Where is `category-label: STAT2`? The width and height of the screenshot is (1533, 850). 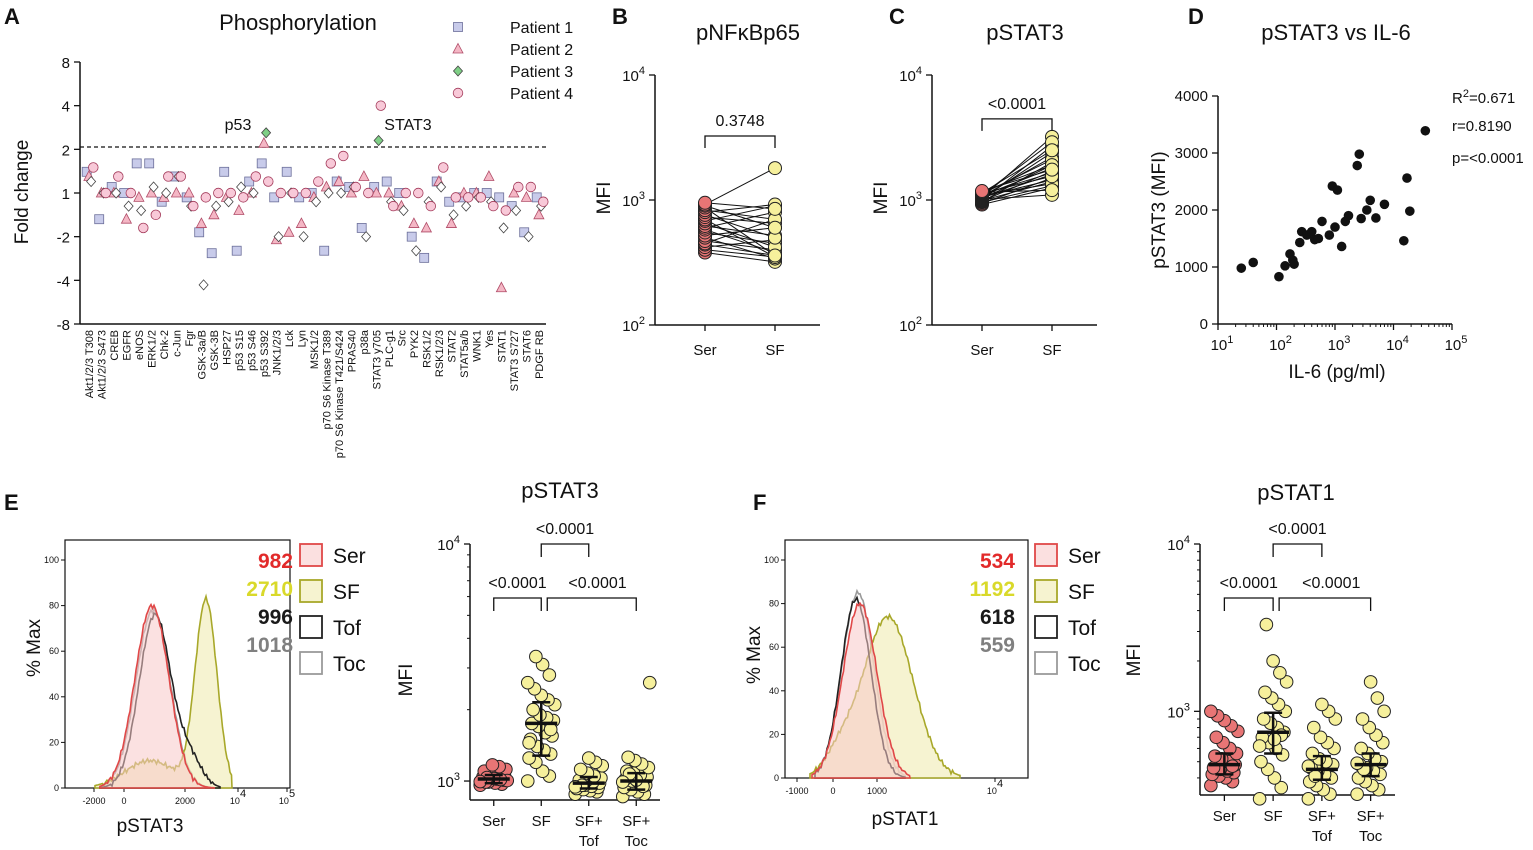 category-label: STAT2 is located at coordinates (453, 346).